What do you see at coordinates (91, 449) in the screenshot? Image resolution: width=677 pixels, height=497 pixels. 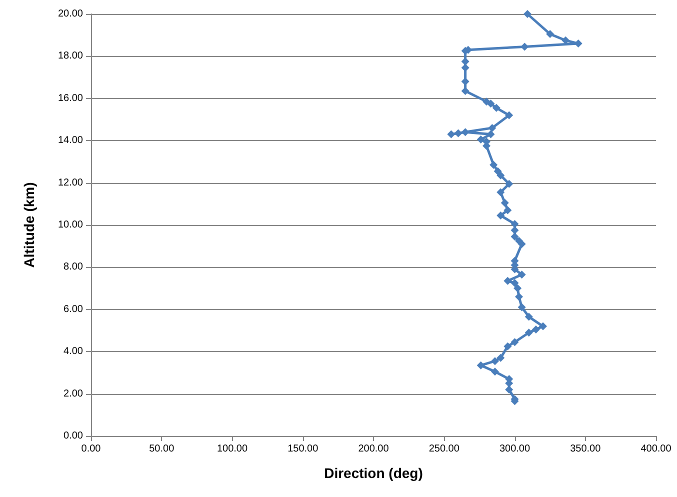 I see `x-tick-label: 0.00` at bounding box center [91, 449].